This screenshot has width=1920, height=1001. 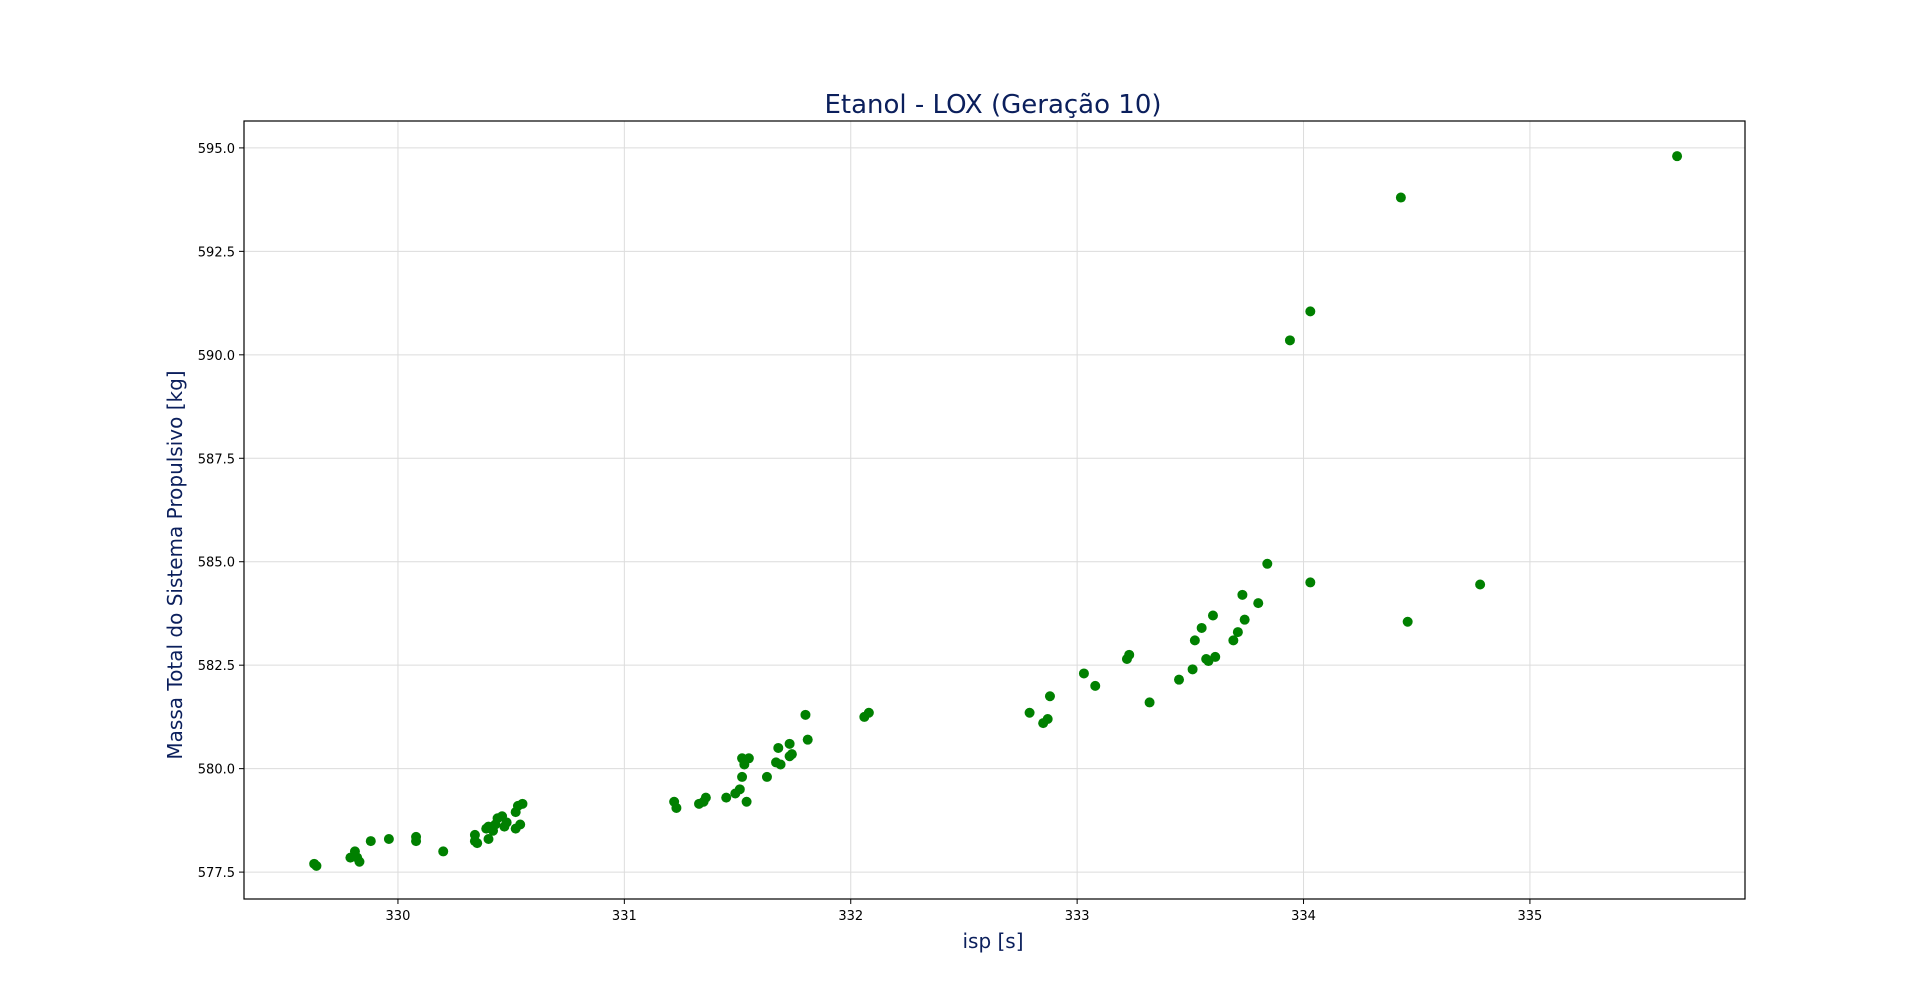 I want to click on x-axis-label: isp [s], so click(x=992, y=941).